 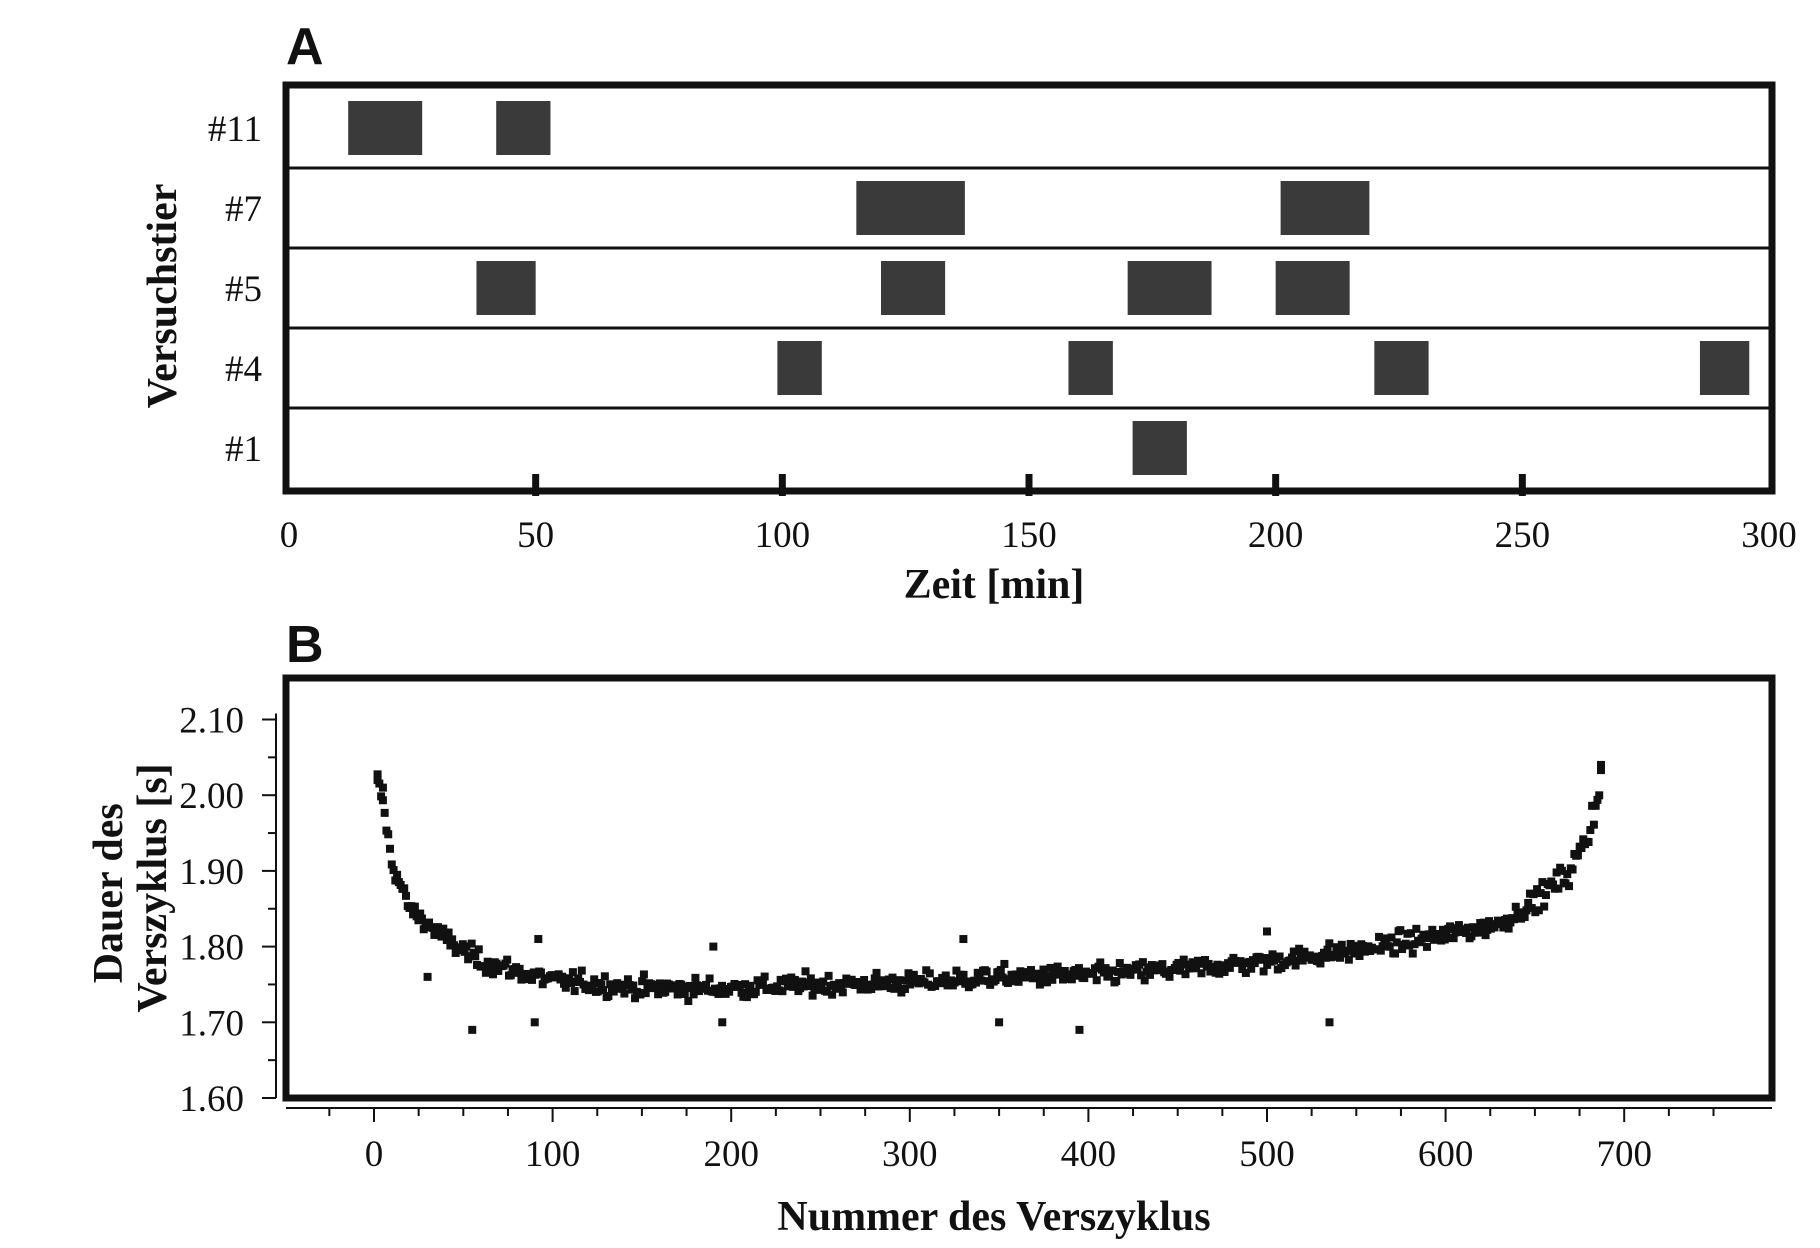 I want to click on x-tick-label: 300, so click(x=1769, y=535).